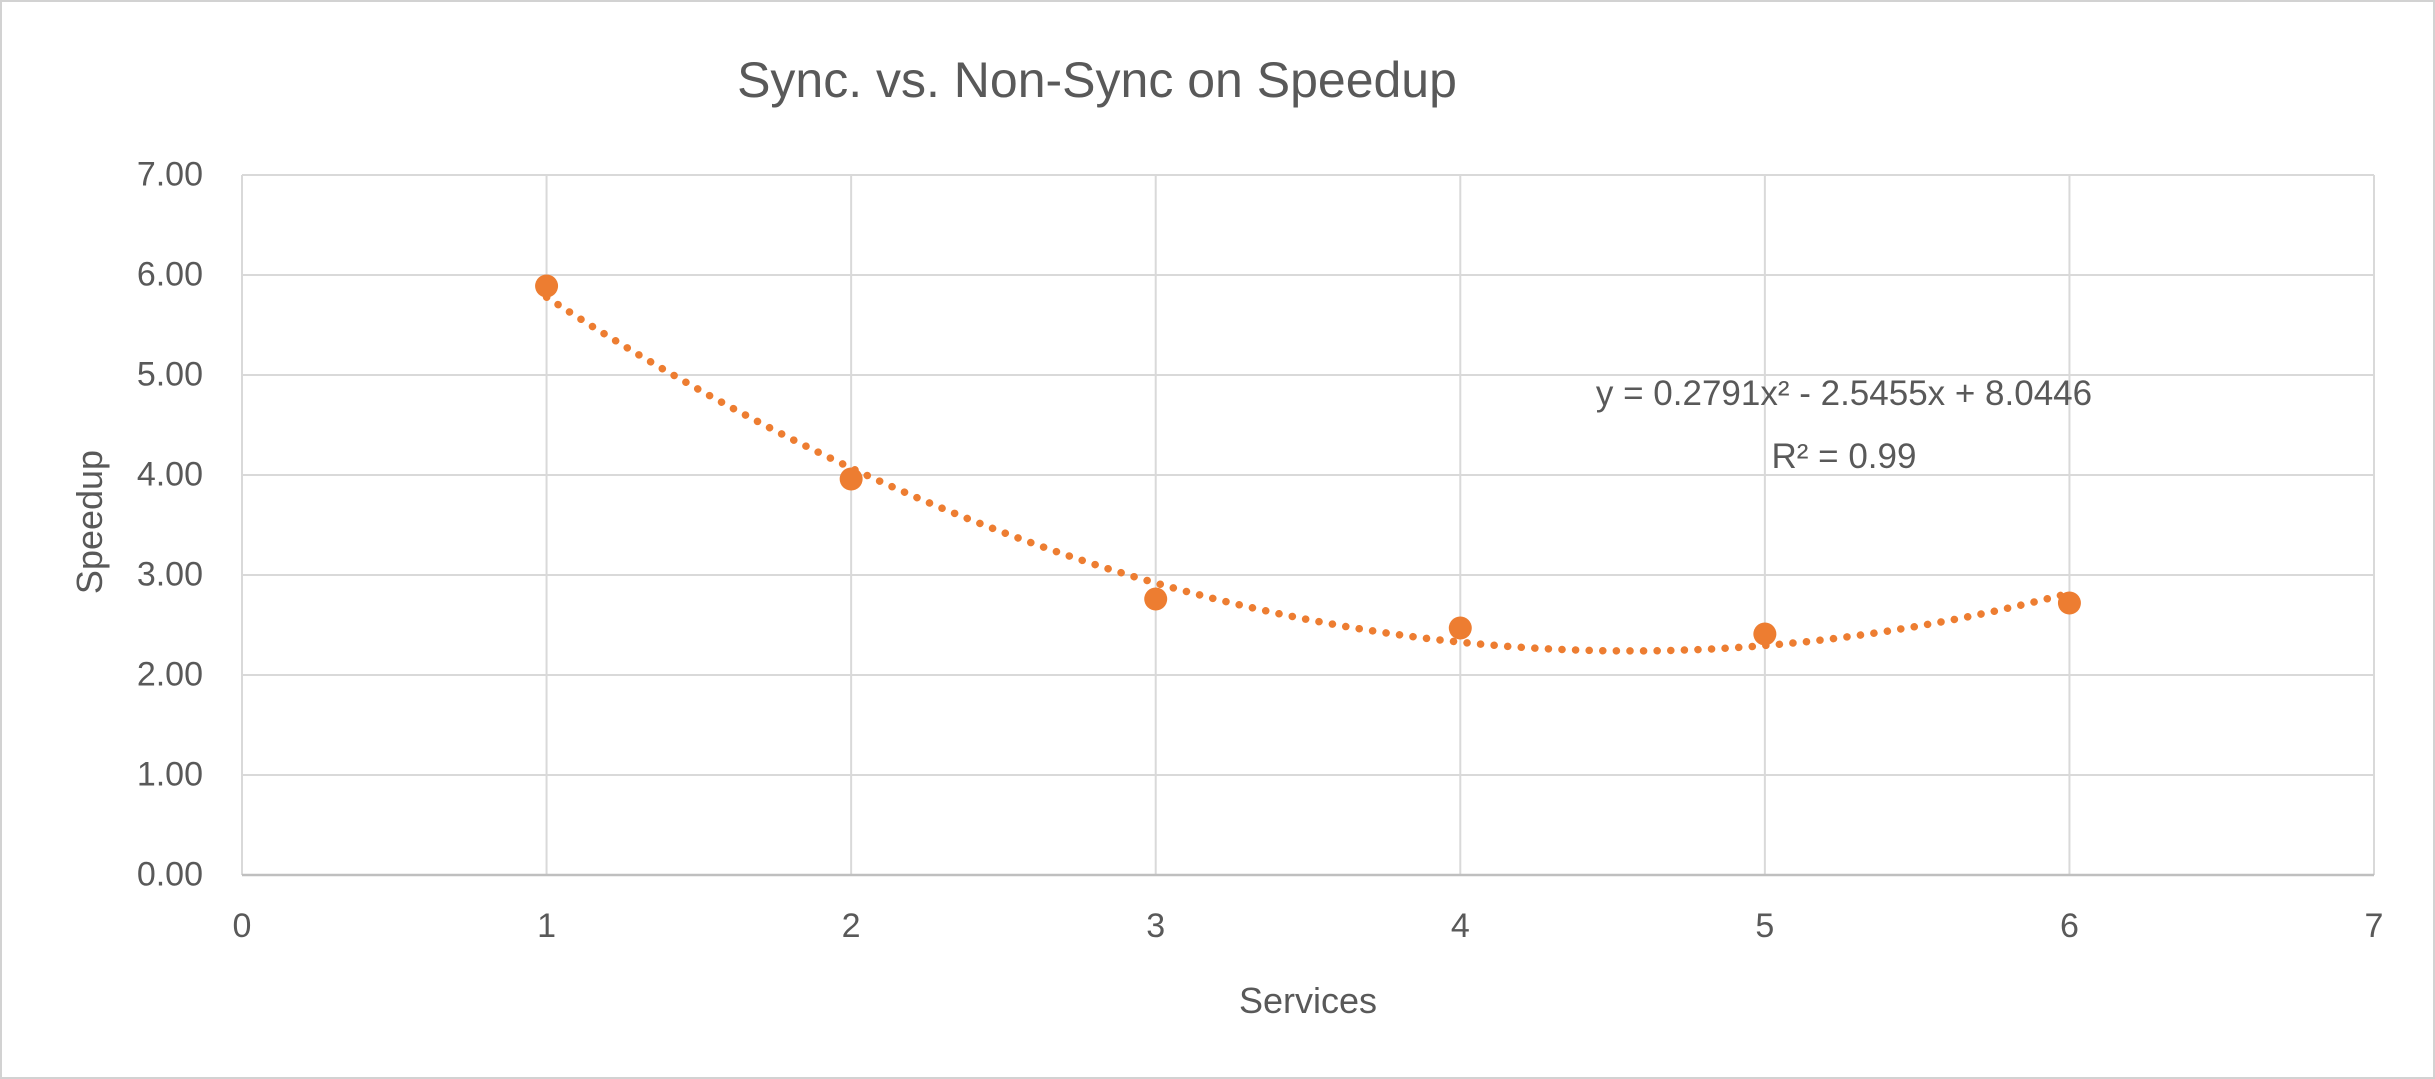 This screenshot has width=2435, height=1079. Describe the element at coordinates (169, 174) in the screenshot. I see `y-tick-label: 7.00` at that location.